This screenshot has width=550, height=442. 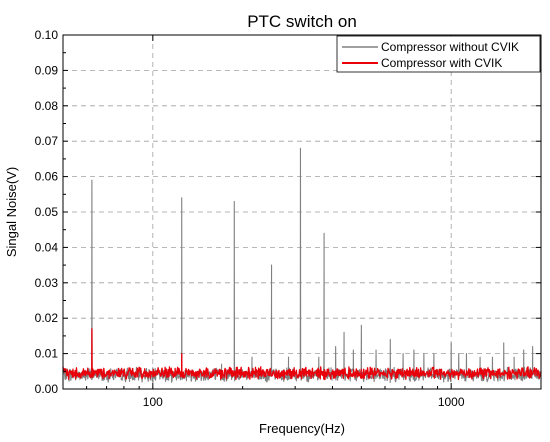 I want to click on y-axis-label: Singal Noise(V), so click(x=11, y=212).